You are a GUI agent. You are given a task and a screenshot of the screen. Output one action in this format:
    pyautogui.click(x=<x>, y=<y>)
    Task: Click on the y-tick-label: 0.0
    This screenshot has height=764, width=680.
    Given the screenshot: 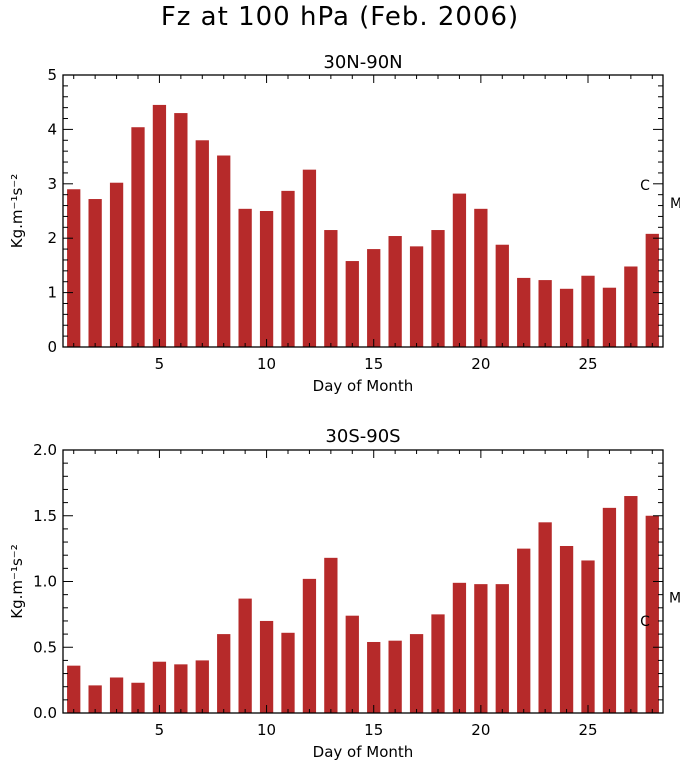 What is the action you would take?
    pyautogui.click(x=45, y=713)
    